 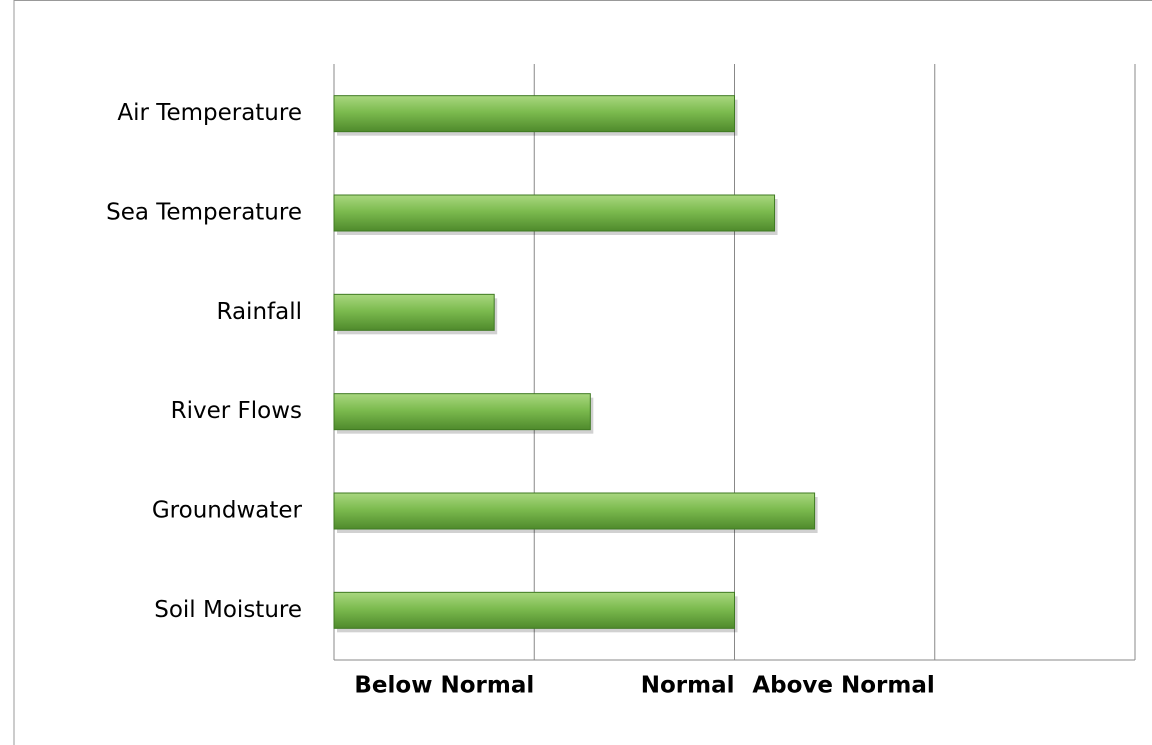 What do you see at coordinates (227, 511) in the screenshot?
I see `y-tick-label: Groundwater` at bounding box center [227, 511].